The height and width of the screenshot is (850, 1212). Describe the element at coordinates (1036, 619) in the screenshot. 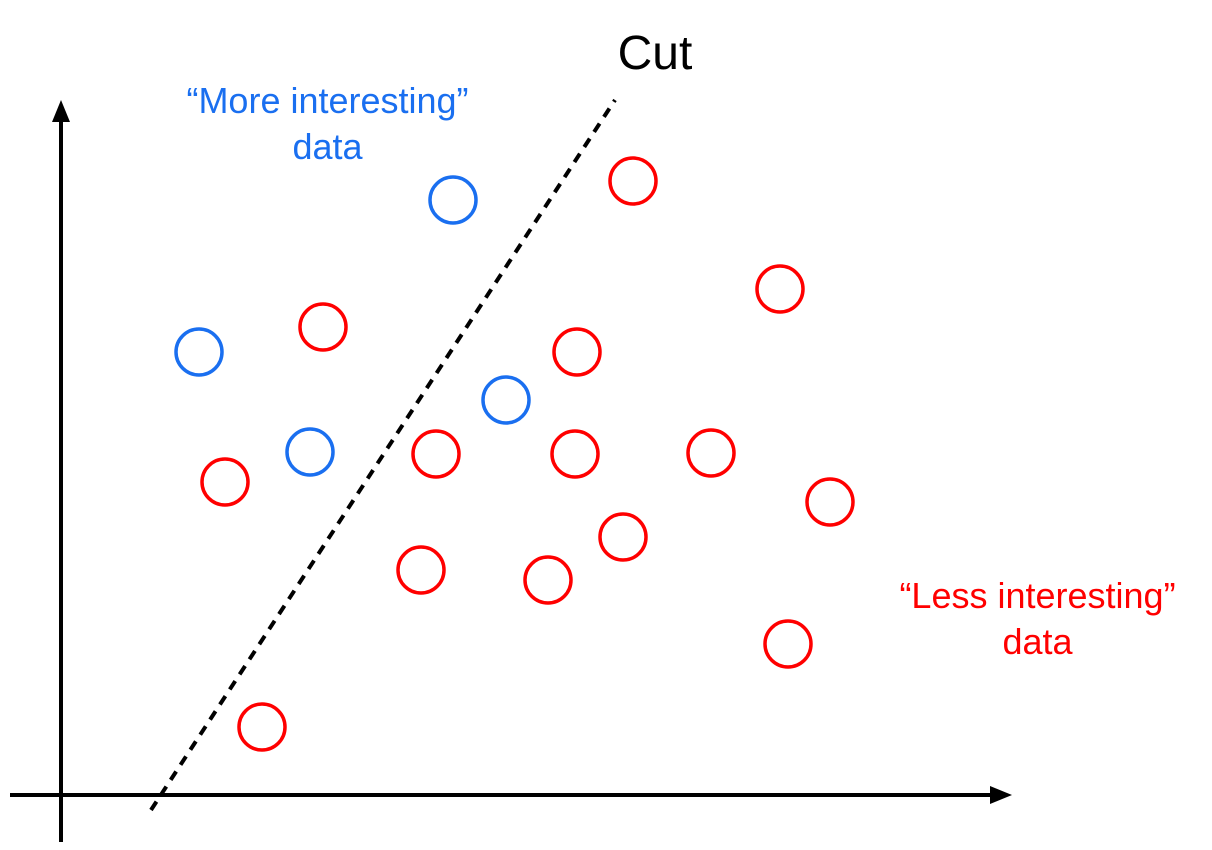

I see `less-interesting-label: “Less interesting” data` at that location.